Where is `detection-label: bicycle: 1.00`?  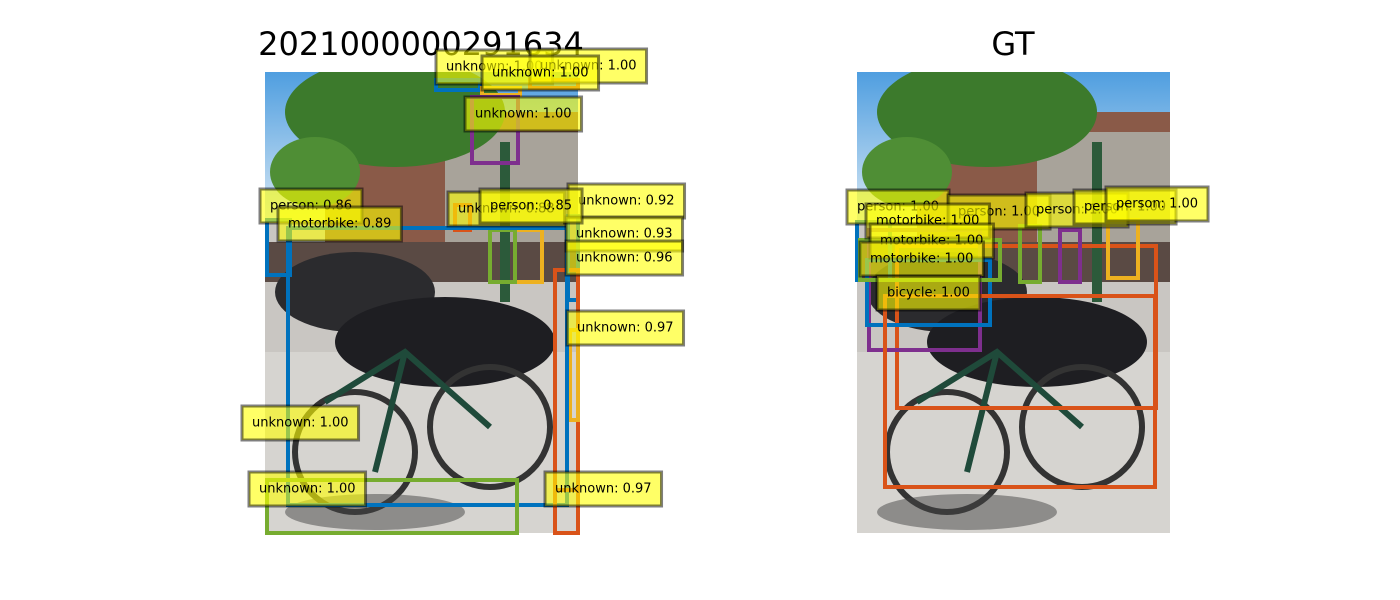 detection-label: bicycle: 1.00 is located at coordinates (928, 293).